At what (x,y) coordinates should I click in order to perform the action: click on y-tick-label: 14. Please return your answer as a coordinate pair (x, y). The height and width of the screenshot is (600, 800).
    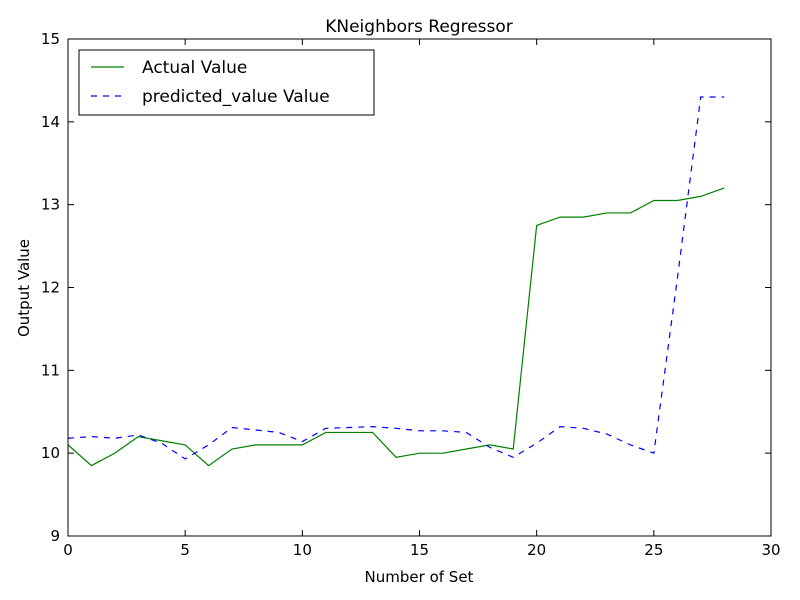
    Looking at the image, I should click on (50, 122).